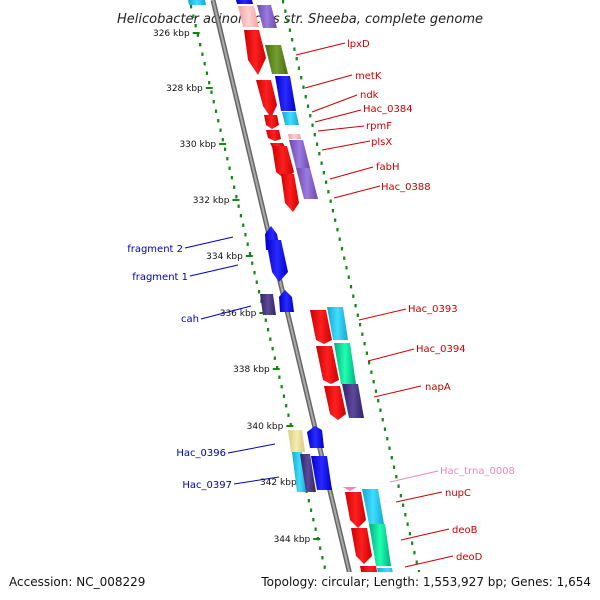 Image resolution: width=600 pixels, height=600 pixels. I want to click on gene-napA, so click(335, 403).